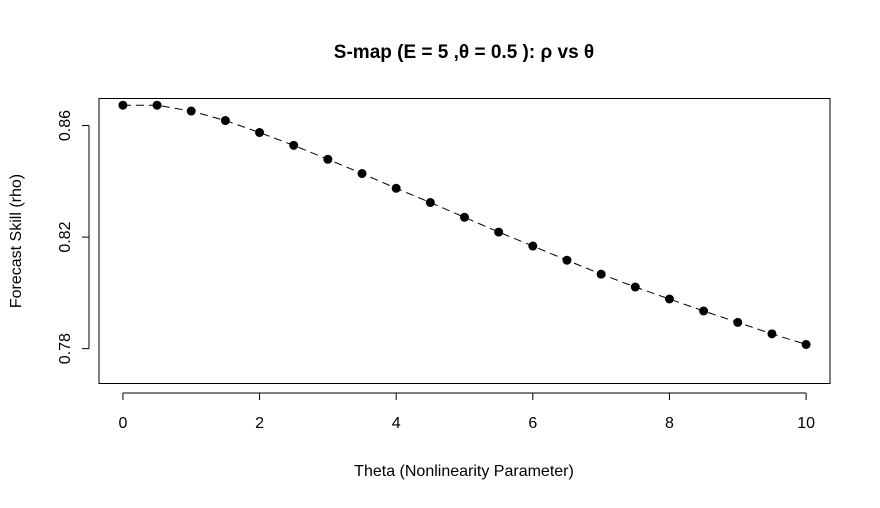 The width and height of the screenshot is (880, 508). What do you see at coordinates (806, 423) in the screenshot?
I see `x-tick-label: 10` at bounding box center [806, 423].